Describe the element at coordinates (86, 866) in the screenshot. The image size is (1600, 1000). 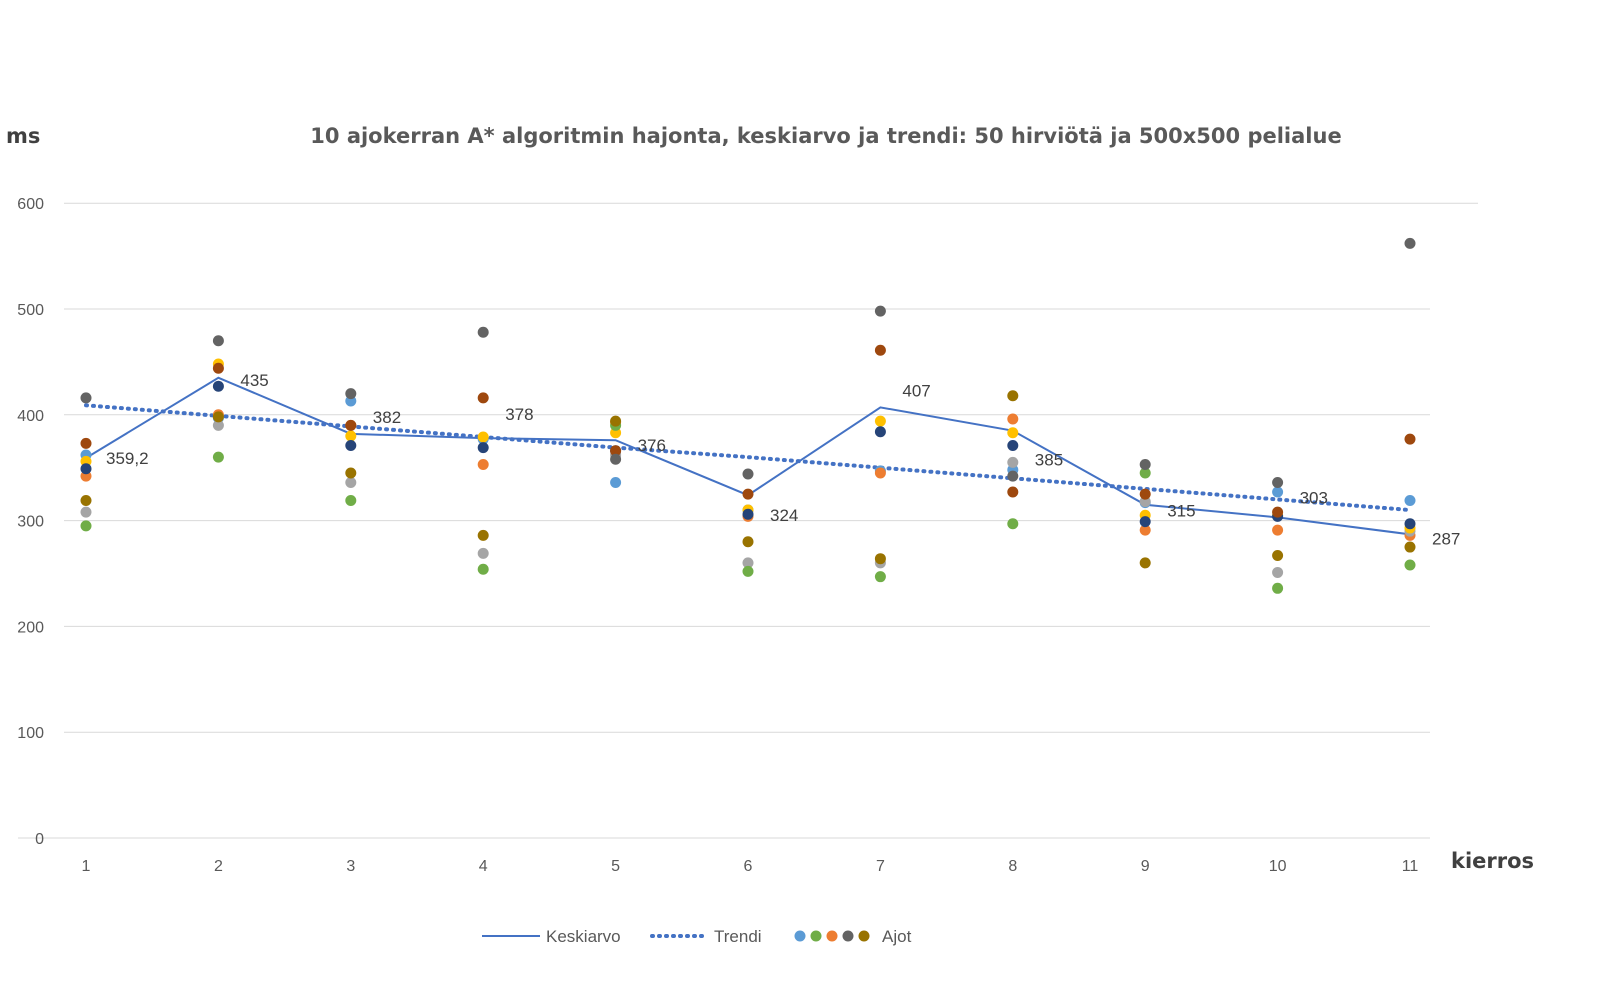
I see `x-tick-label: 1` at that location.